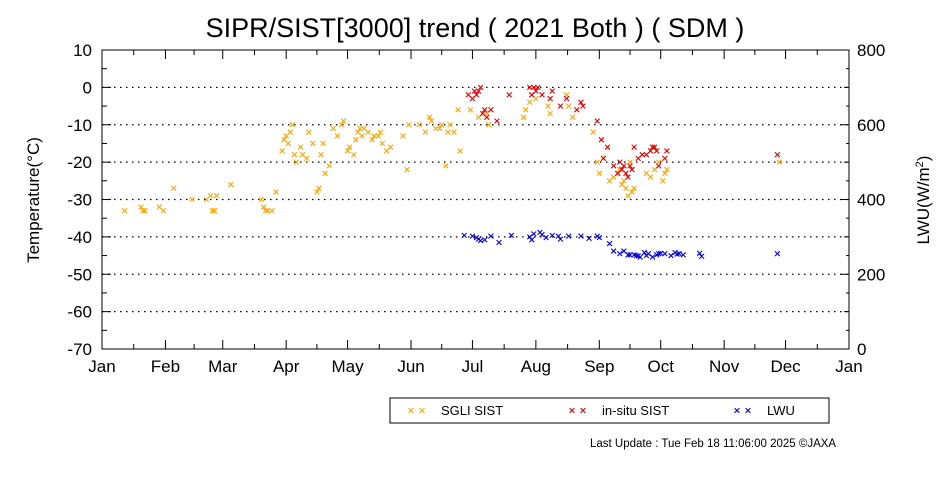  What do you see at coordinates (871, 274) in the screenshot?
I see `y2-tick-label: 200` at bounding box center [871, 274].